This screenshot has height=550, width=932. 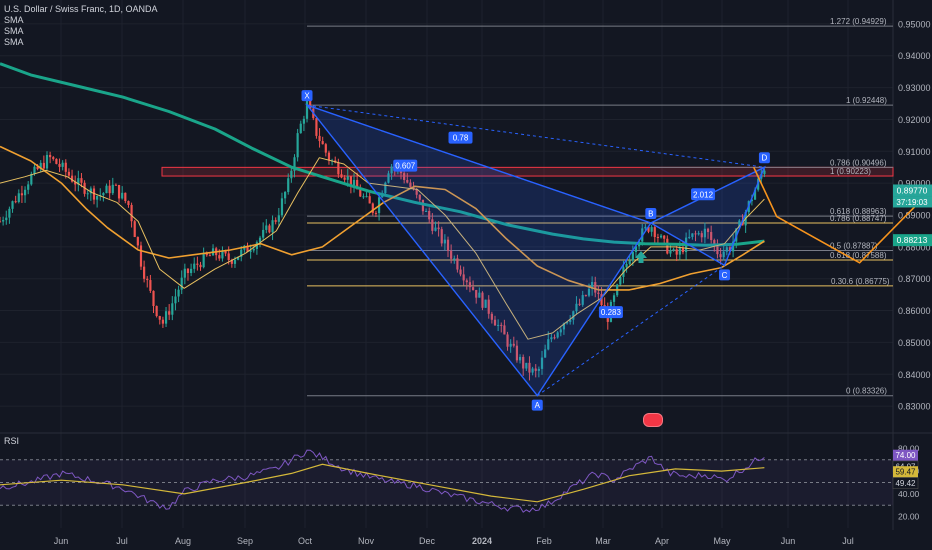 What do you see at coordinates (837, 281) in the screenshot?
I see `fib-level-label: 0.3` at bounding box center [837, 281].